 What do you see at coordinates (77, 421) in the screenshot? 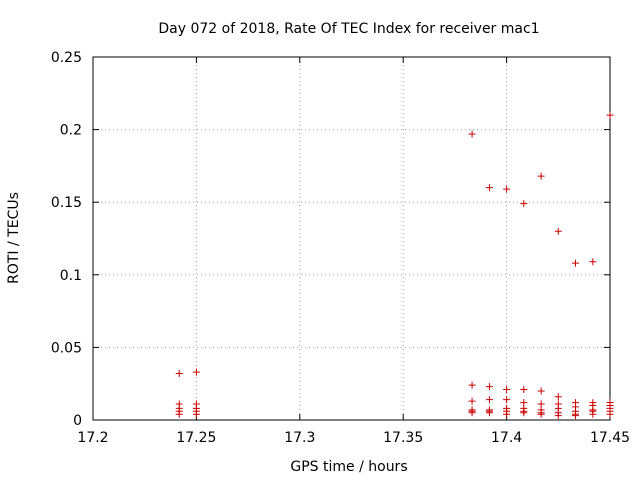
I see `y-tick-label: 0` at bounding box center [77, 421].